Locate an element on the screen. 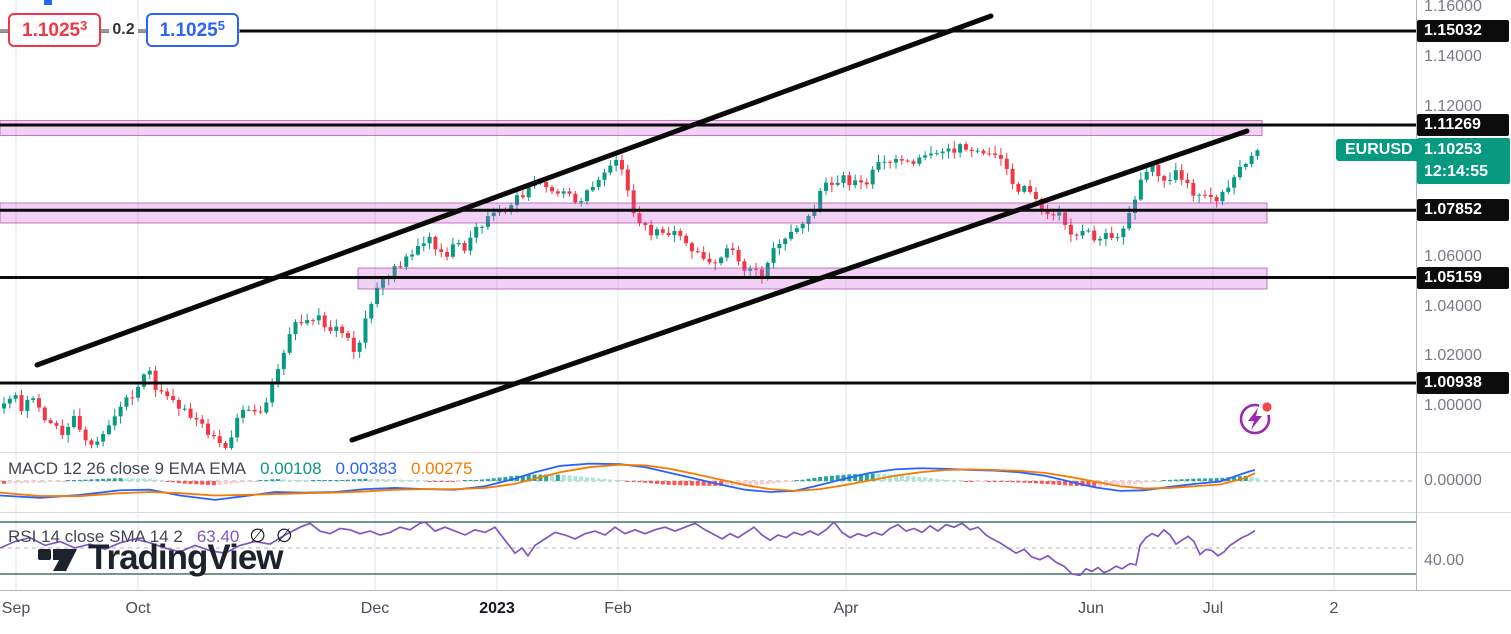 The image size is (1511, 634). vertical-gridlines is located at coordinates (675, 482).